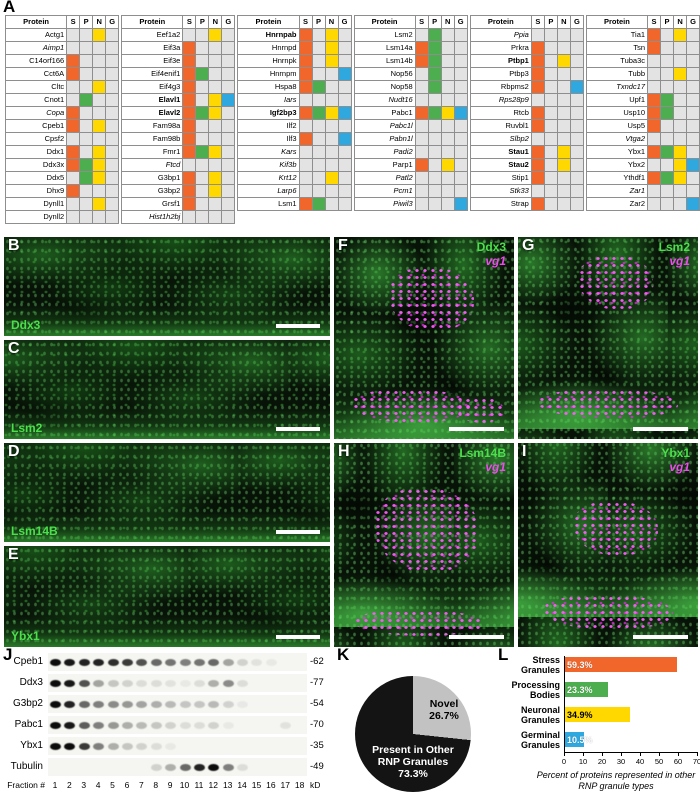 This screenshot has height=802, width=700. I want to click on axis-tick-label: 20, so click(602, 761).